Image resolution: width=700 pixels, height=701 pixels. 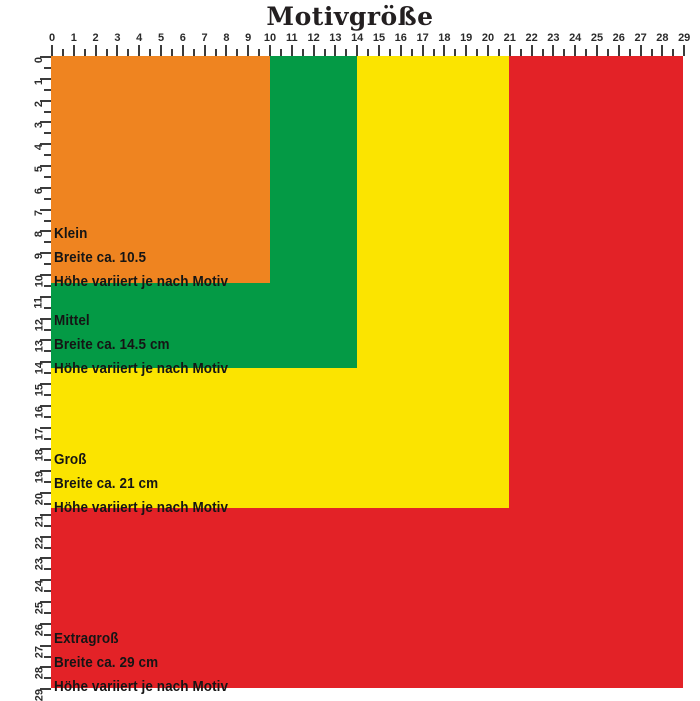 I want to click on ruler-label-h-27: 27, so click(x=640, y=38).